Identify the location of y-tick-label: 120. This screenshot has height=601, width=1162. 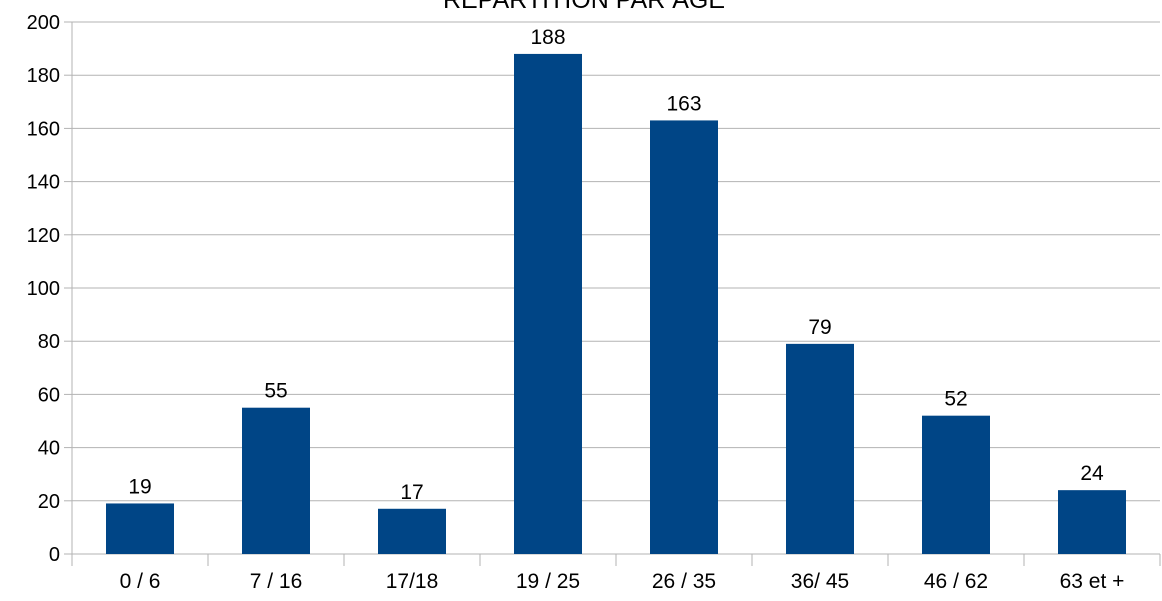
(43, 236).